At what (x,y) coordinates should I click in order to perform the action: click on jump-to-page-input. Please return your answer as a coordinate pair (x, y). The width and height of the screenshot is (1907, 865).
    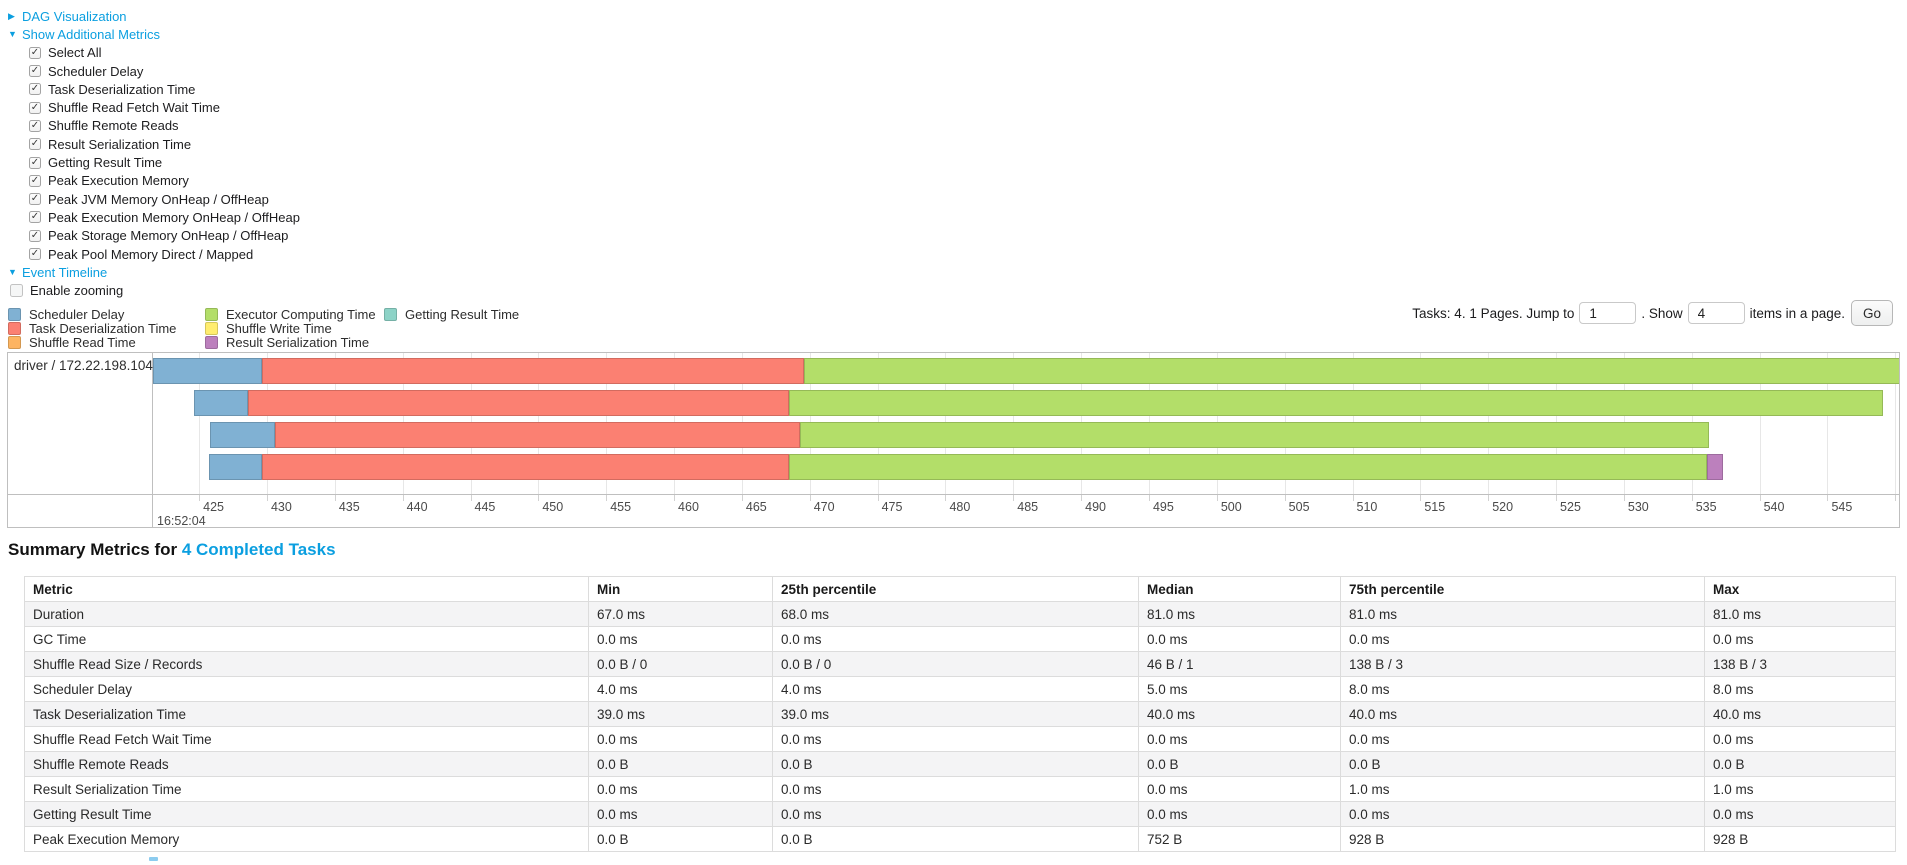
    Looking at the image, I should click on (1608, 313).